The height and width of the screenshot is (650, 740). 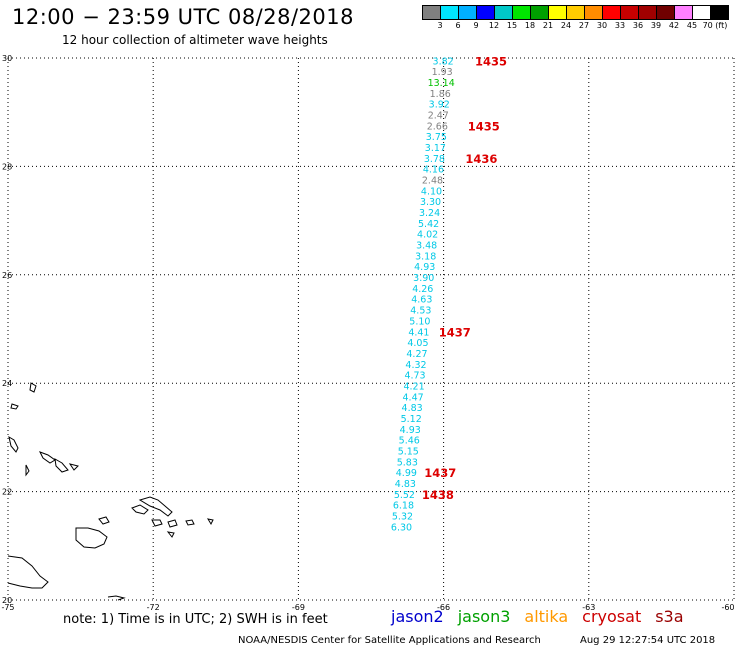 I want to click on pass-time-label: 1438, so click(x=438, y=495).